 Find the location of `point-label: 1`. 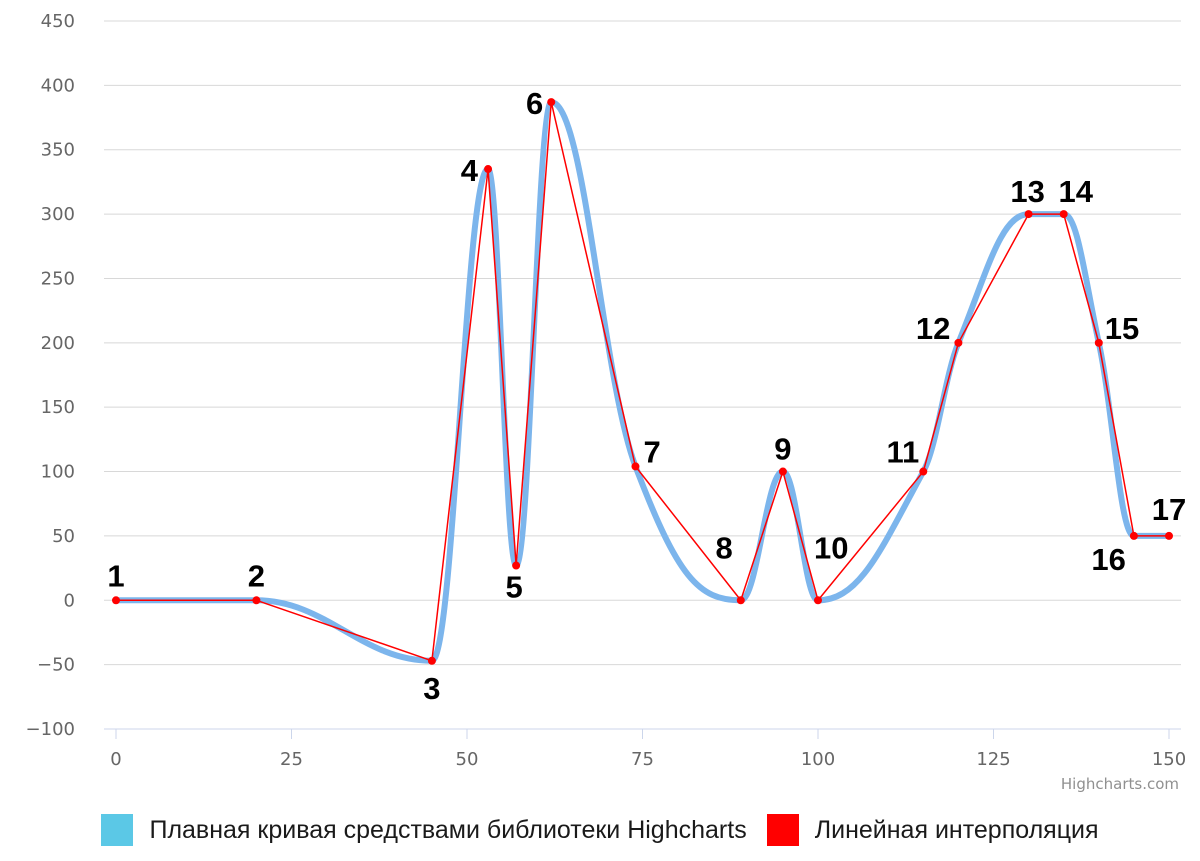

point-label: 1 is located at coordinates (115, 575).